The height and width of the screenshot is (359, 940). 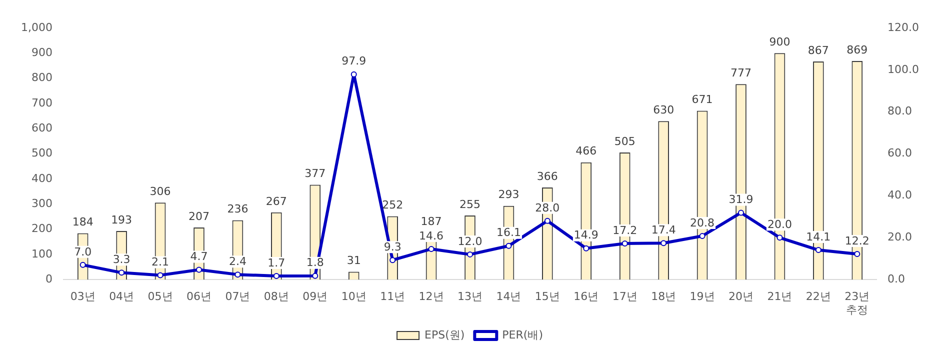 I want to click on x-tick-label: 22년, so click(x=818, y=297).